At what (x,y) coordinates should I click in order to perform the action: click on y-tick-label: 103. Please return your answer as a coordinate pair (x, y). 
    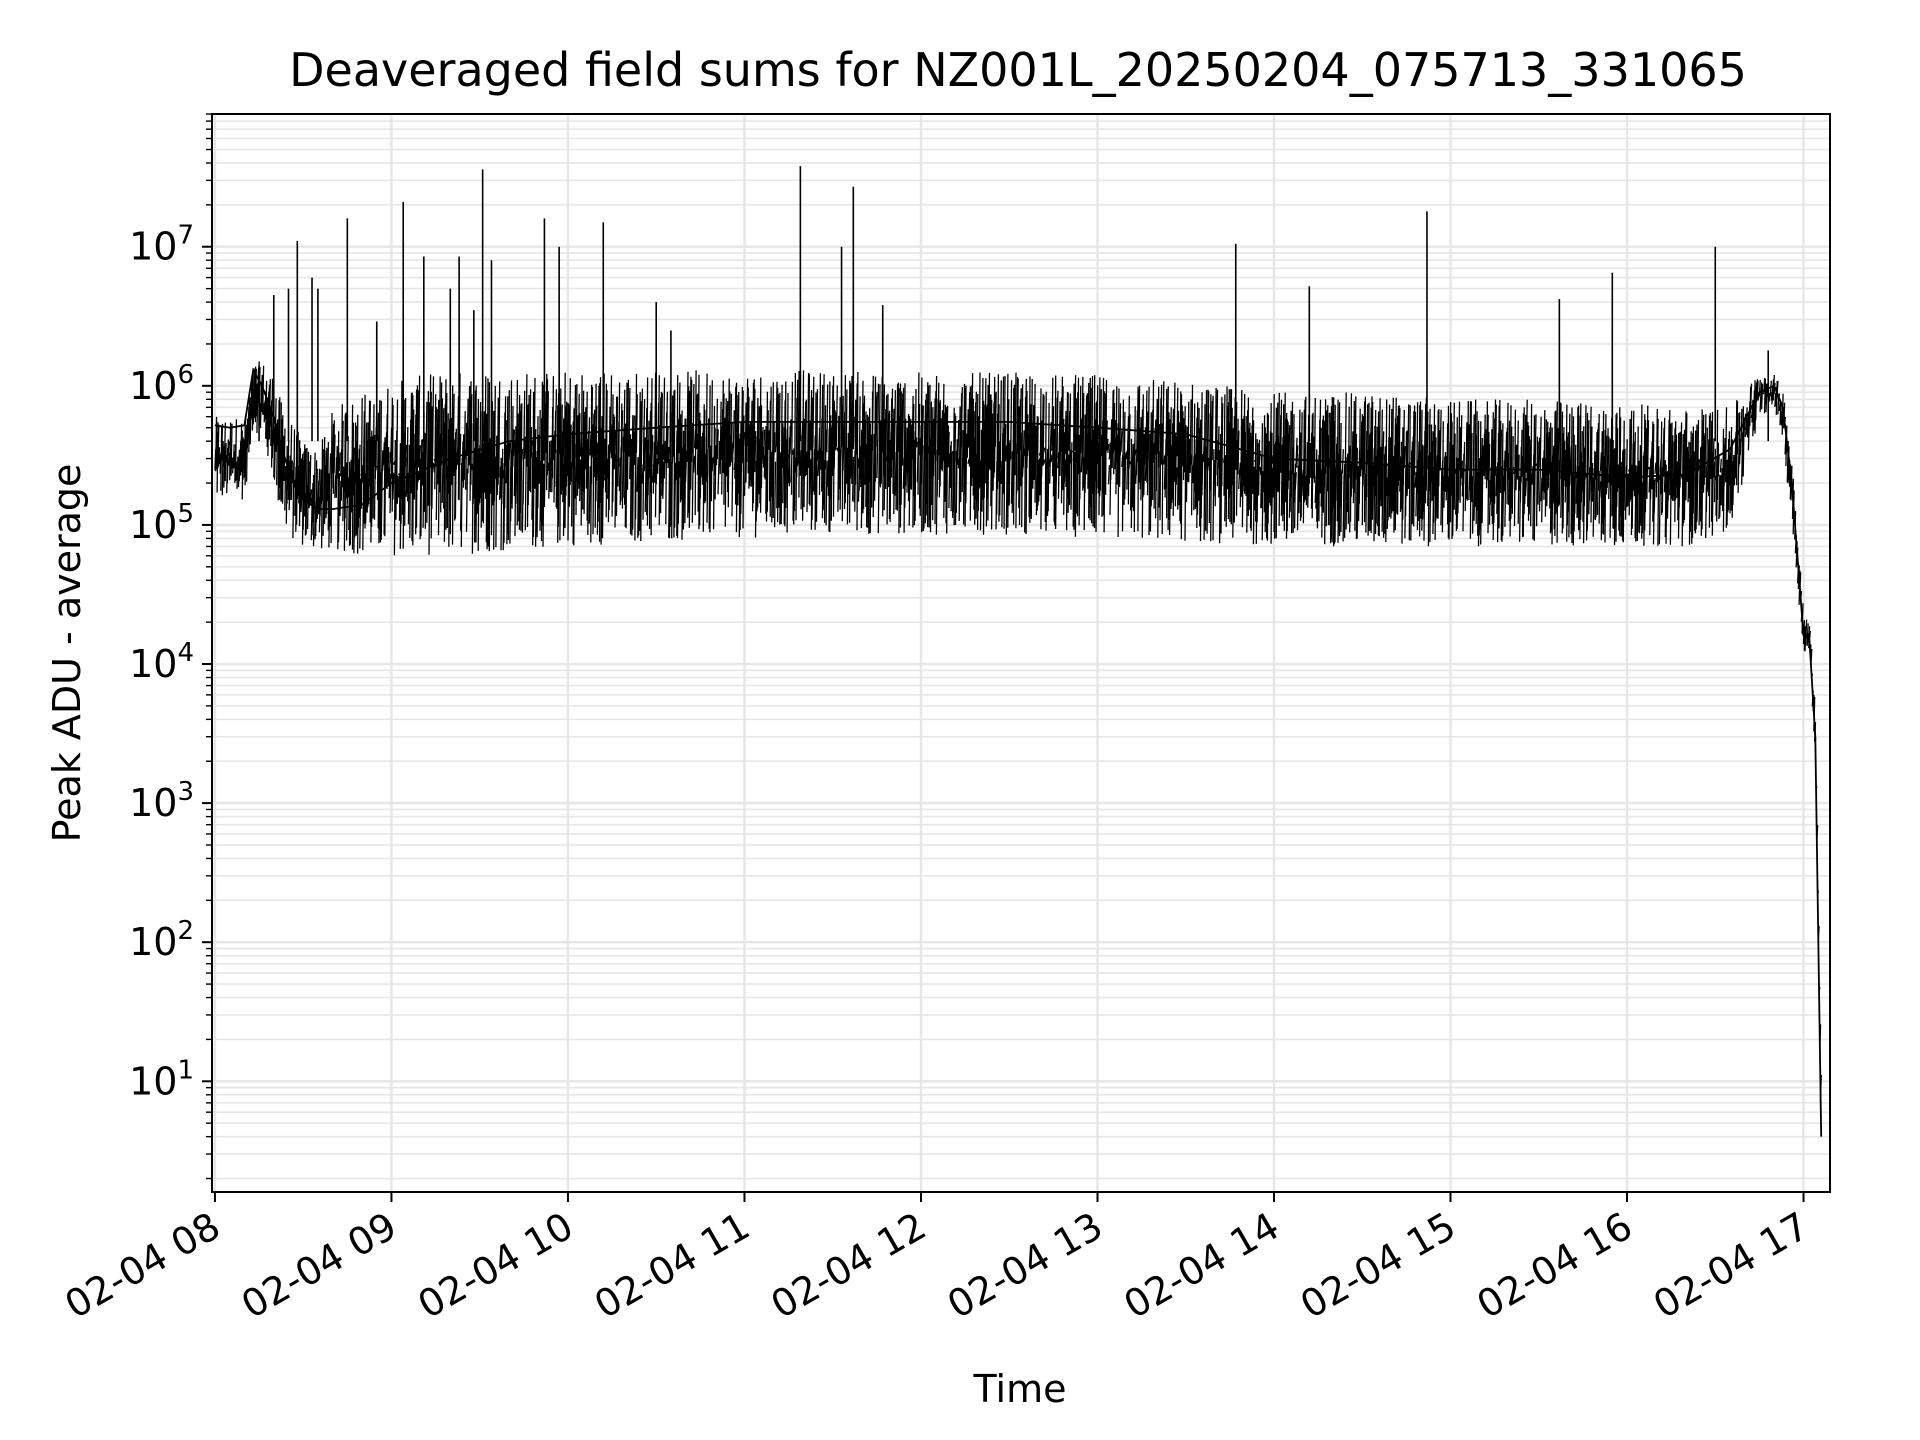
    Looking at the image, I should click on (161, 801).